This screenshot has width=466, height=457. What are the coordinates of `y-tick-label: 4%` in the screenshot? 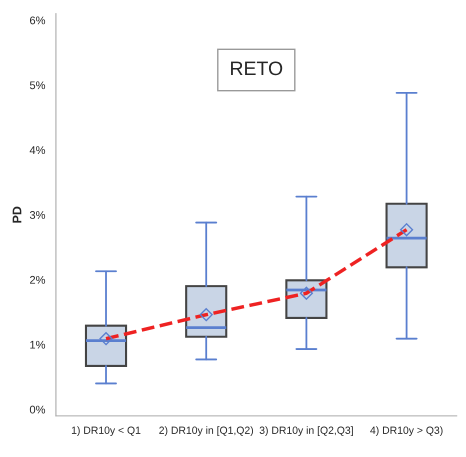 It's located at (38, 150).